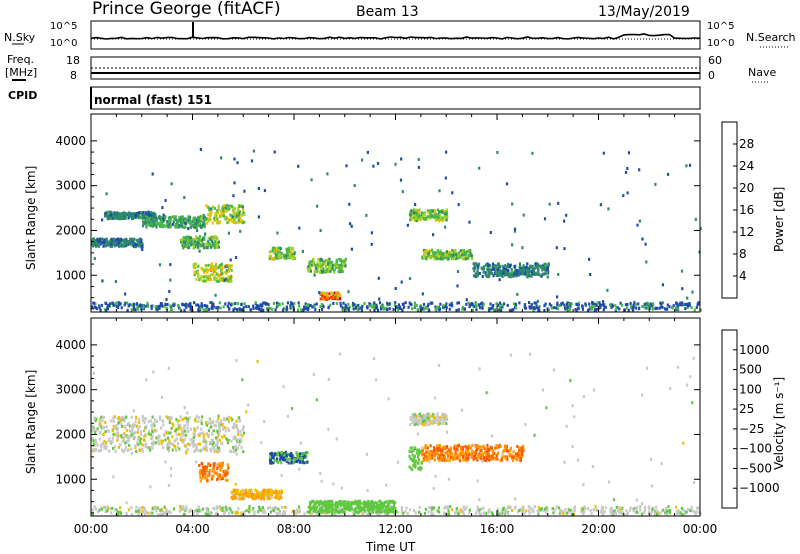  What do you see at coordinates (395, 98) in the screenshot?
I see `cpid-strip-frame` at bounding box center [395, 98].